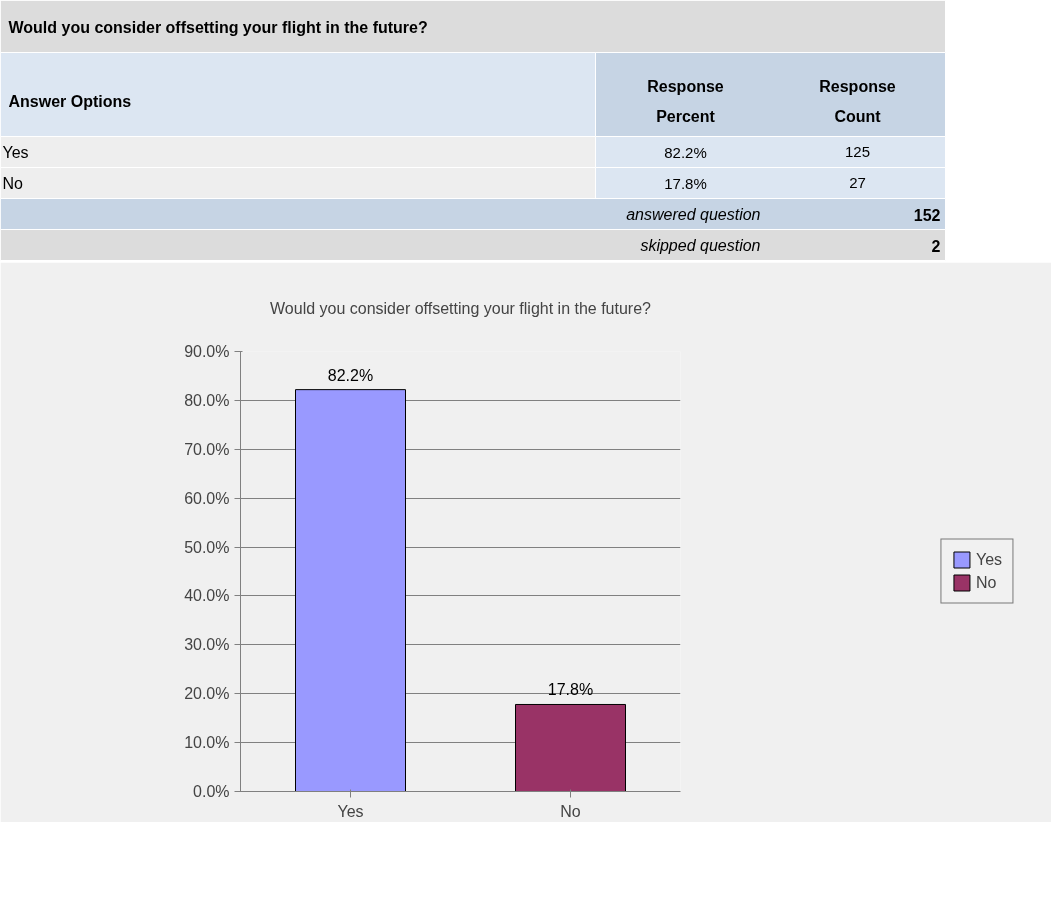  I want to click on y-tick-label: 90.0%, so click(207, 351).